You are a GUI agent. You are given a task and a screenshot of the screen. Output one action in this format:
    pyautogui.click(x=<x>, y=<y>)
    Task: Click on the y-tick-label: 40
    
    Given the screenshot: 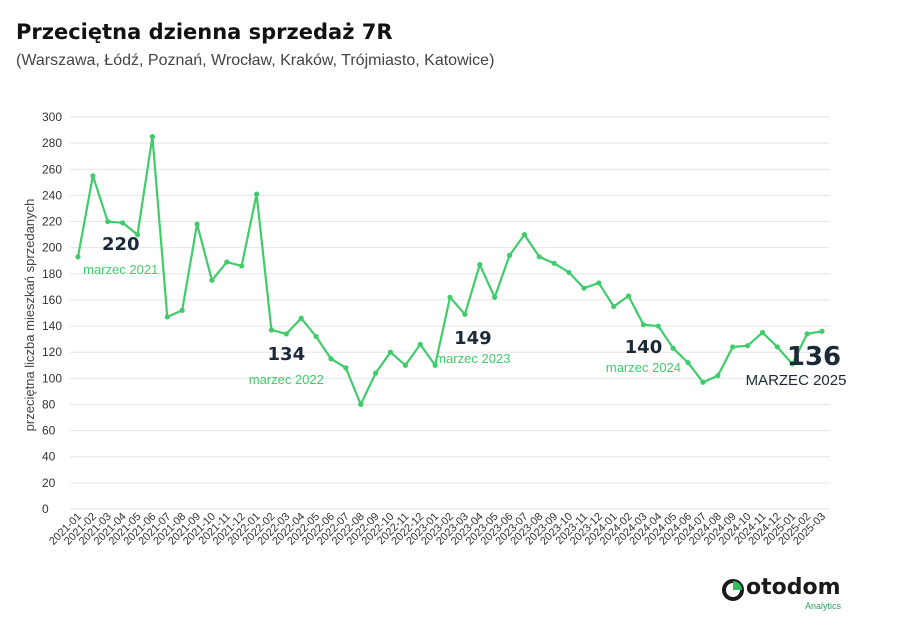 What is the action you would take?
    pyautogui.click(x=49, y=457)
    